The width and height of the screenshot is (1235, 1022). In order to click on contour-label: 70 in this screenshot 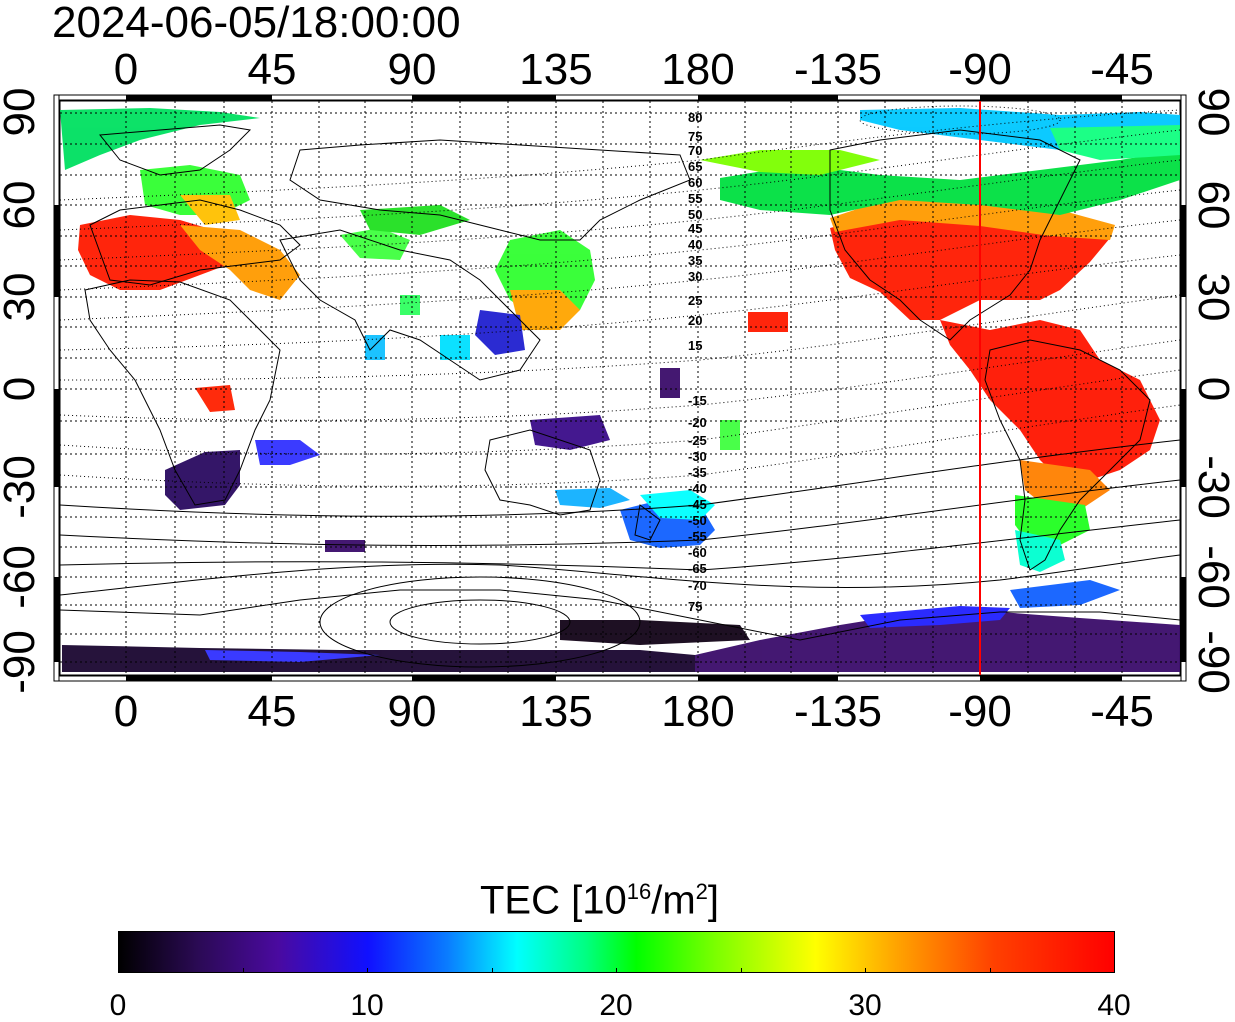, I will do `click(695, 150)`.